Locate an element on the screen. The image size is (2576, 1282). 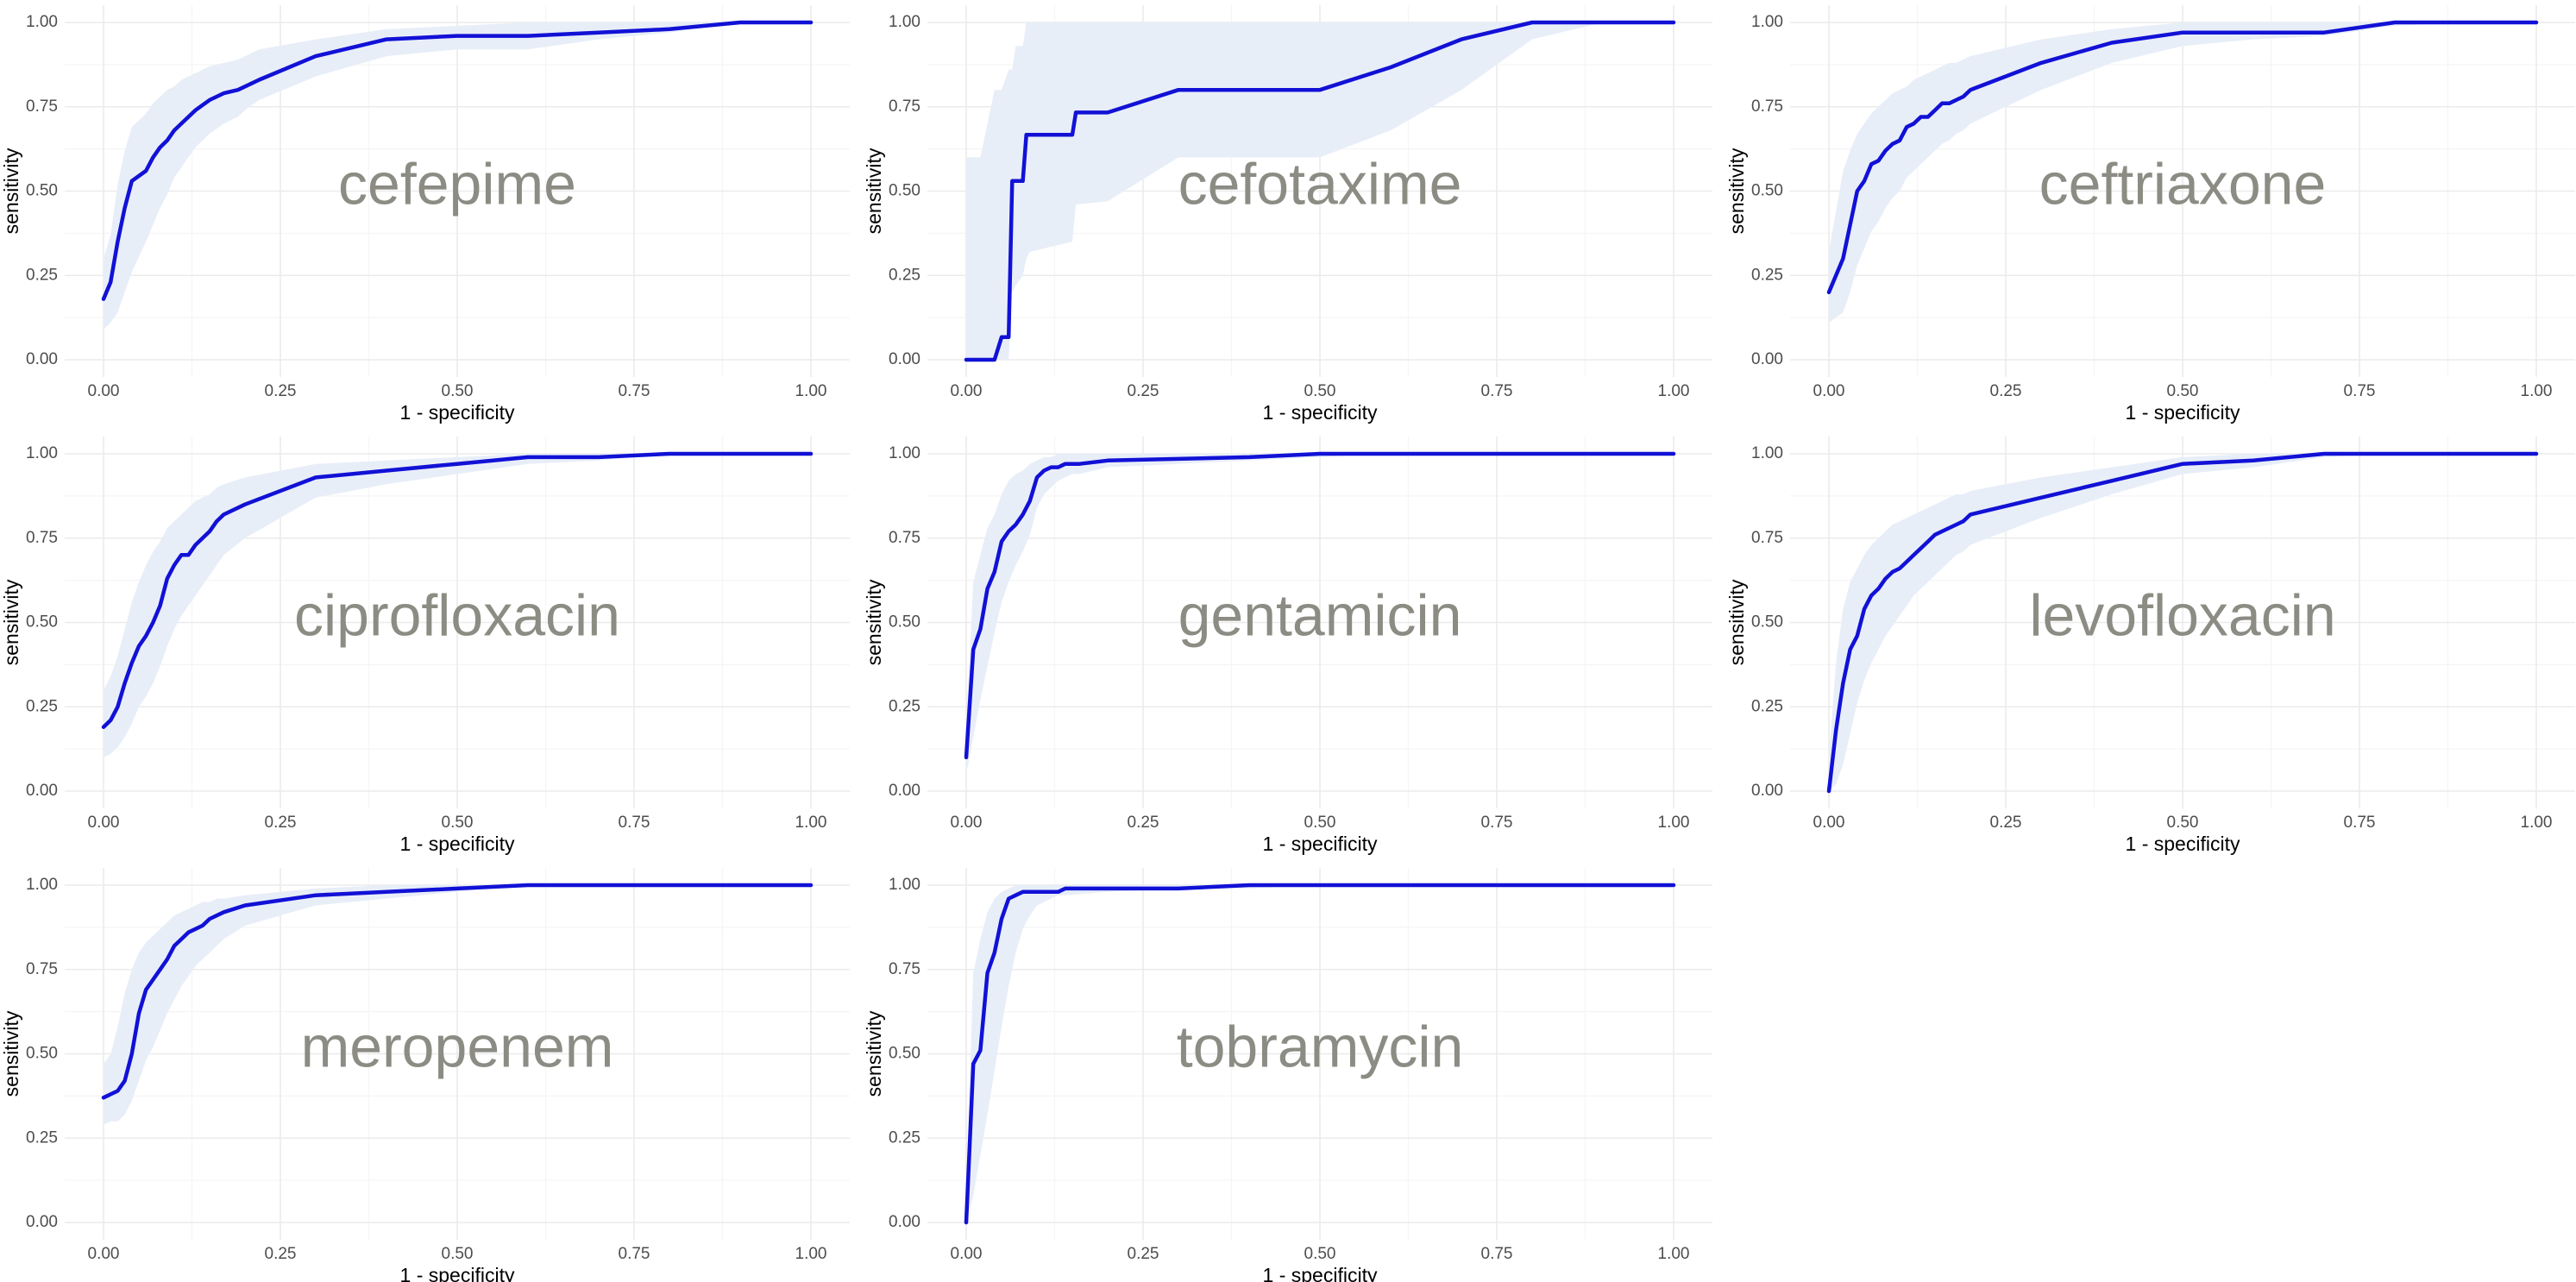
antibiotic-label: levofloxacin is located at coordinates (2182, 615).